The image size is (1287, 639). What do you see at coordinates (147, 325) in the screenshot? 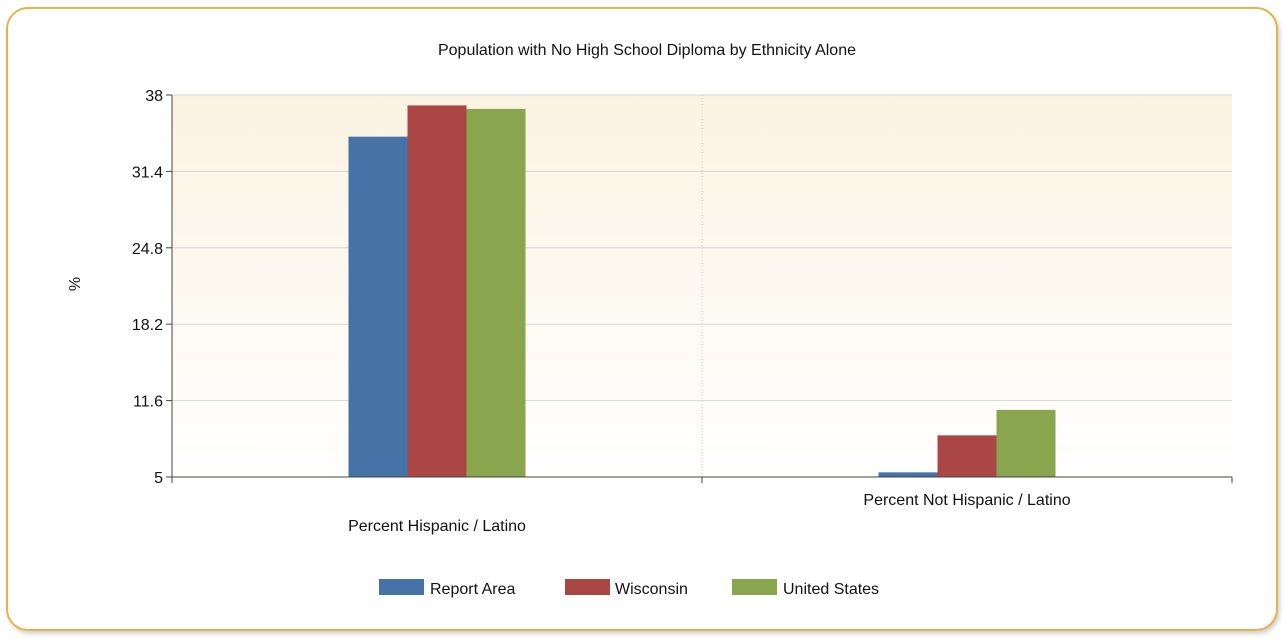
I see `y-tick-label: 18.2` at bounding box center [147, 325].